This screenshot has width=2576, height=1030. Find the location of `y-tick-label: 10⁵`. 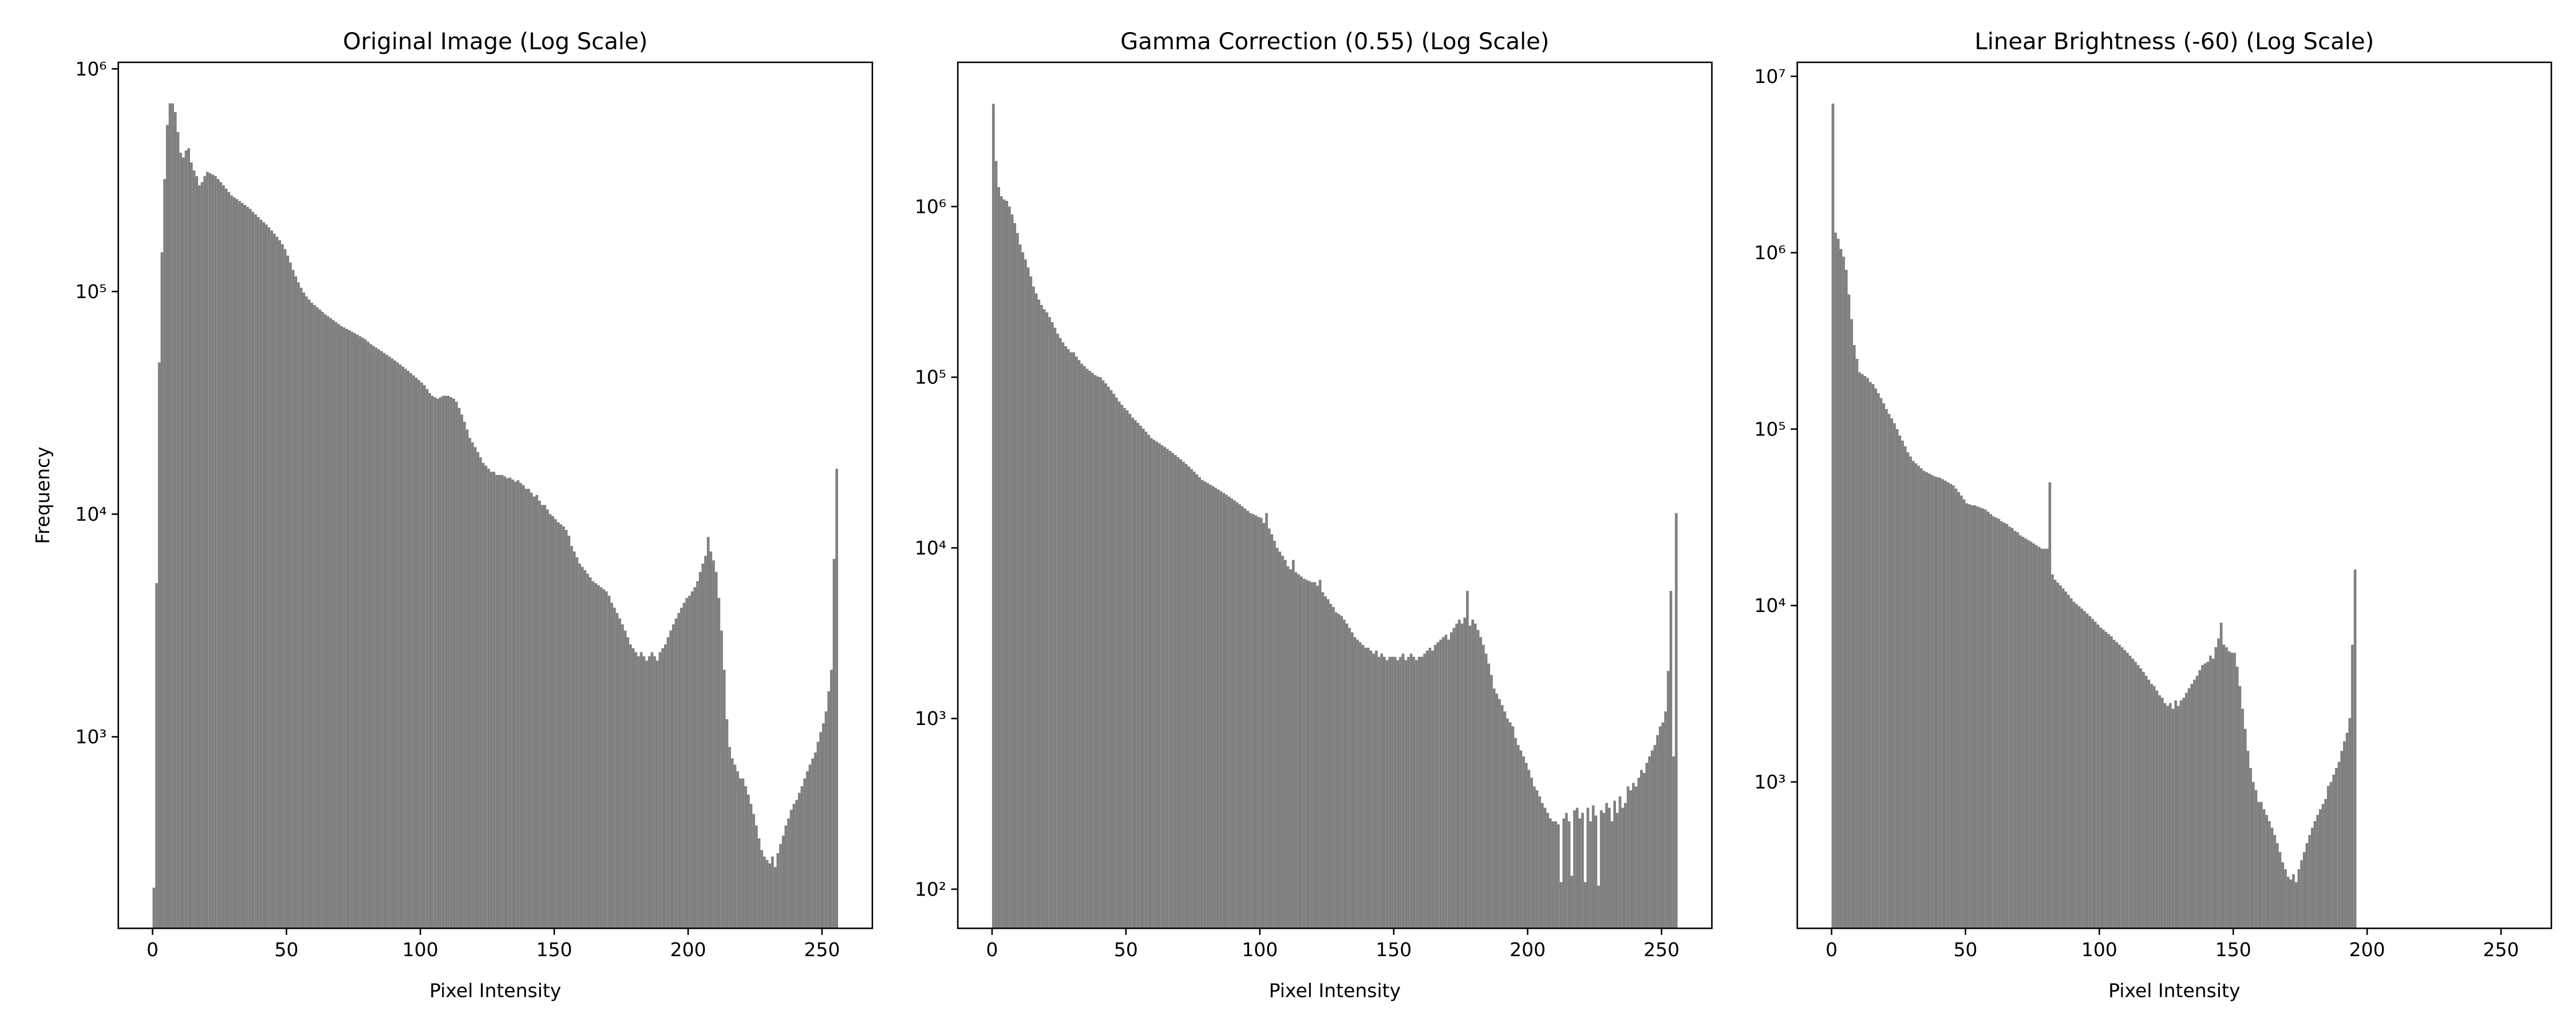

y-tick-label: 10⁵ is located at coordinates (90, 291).